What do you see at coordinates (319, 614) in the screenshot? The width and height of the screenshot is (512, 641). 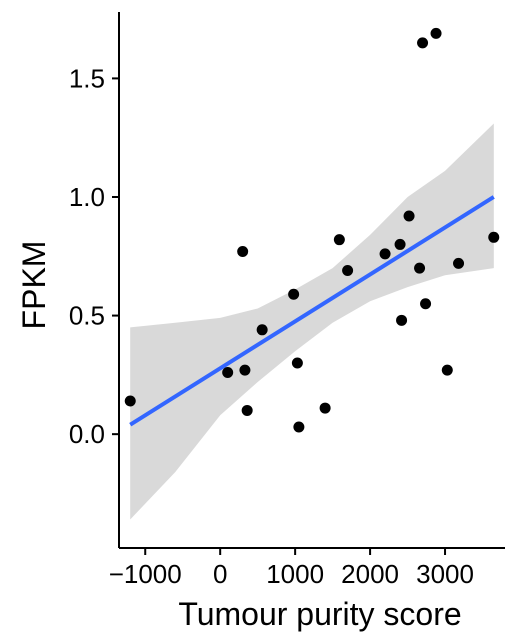 I see `x-axis-title: Tumour purity score` at bounding box center [319, 614].